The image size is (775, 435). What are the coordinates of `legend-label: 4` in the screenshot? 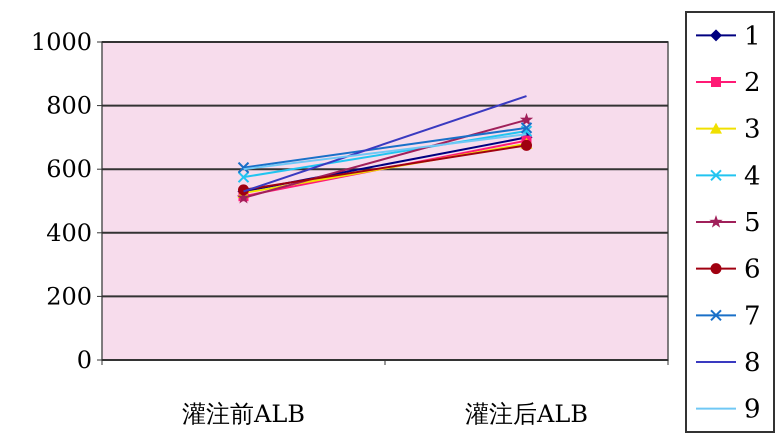 It's located at (752, 176).